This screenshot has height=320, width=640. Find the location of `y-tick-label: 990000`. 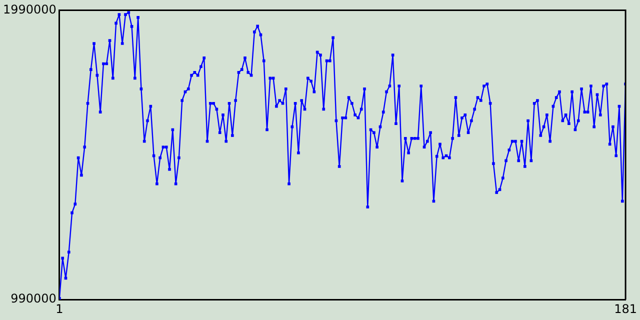

y-tick-label: 990000 is located at coordinates (33, 299).